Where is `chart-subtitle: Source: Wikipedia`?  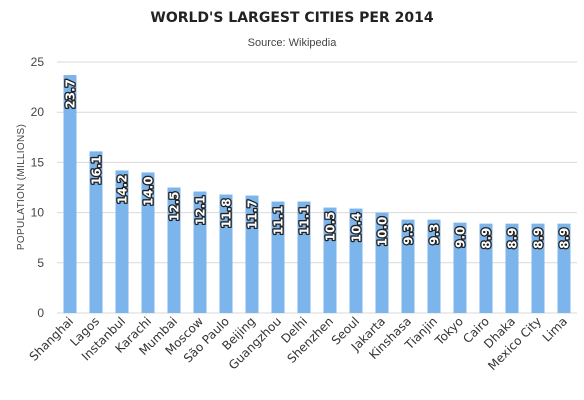 chart-subtitle: Source: Wikipedia is located at coordinates (293, 43).